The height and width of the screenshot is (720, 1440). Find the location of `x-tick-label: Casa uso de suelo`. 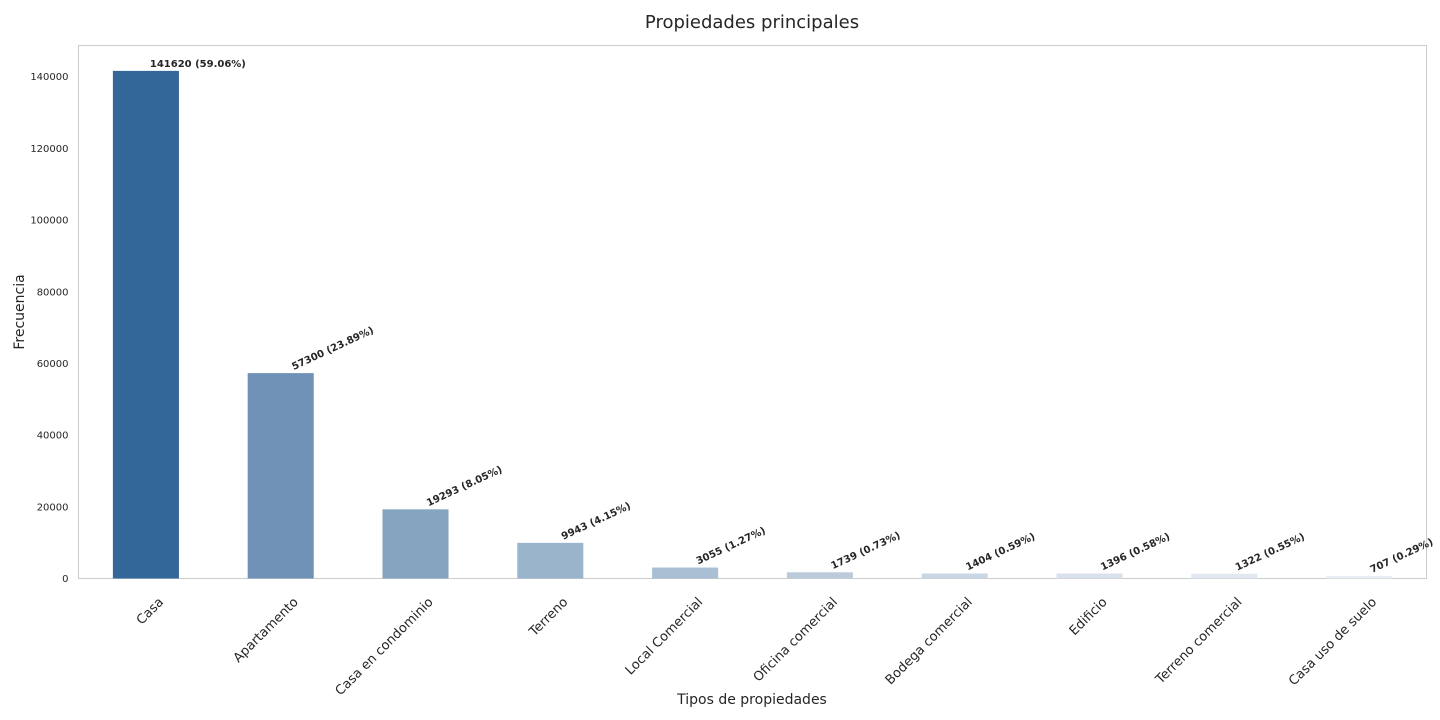

x-tick-label: Casa uso de suelo is located at coordinates (1333, 642).